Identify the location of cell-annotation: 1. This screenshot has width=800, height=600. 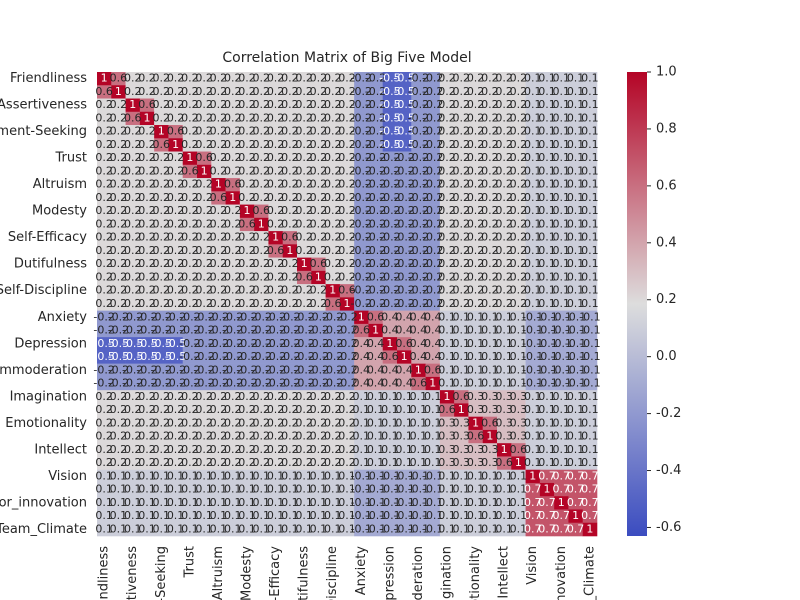
(518, 462).